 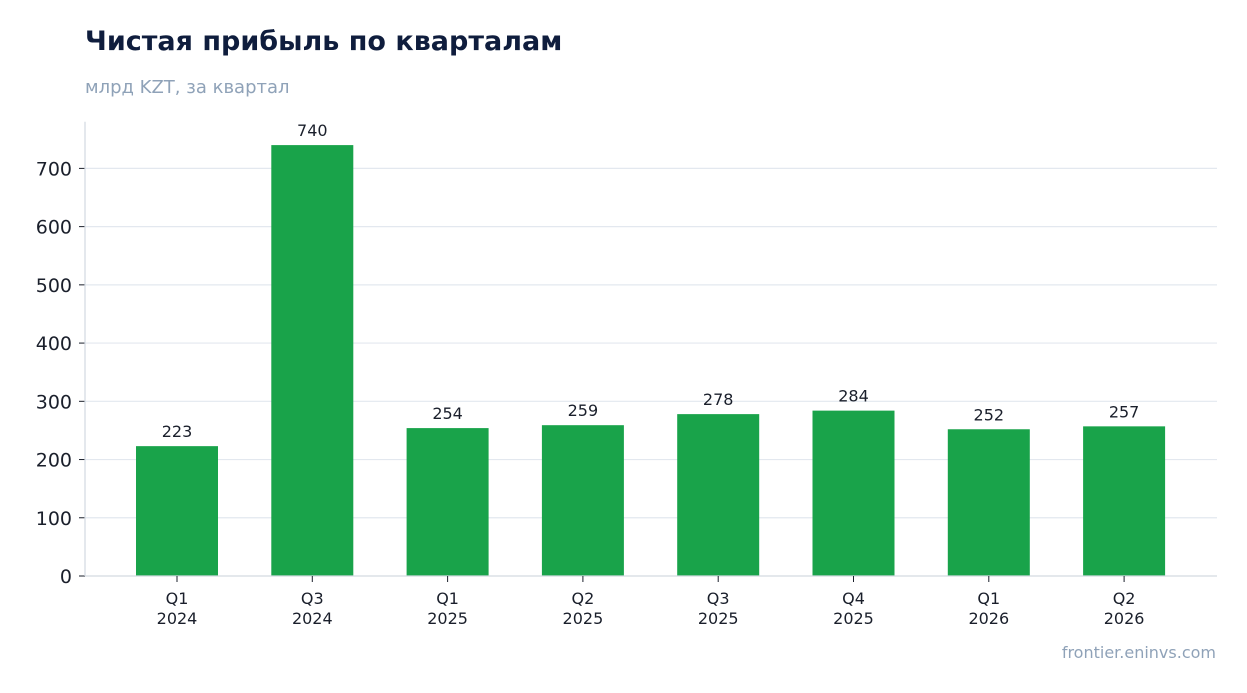 What do you see at coordinates (54, 169) in the screenshot?
I see `y-tick-label: 700` at bounding box center [54, 169].